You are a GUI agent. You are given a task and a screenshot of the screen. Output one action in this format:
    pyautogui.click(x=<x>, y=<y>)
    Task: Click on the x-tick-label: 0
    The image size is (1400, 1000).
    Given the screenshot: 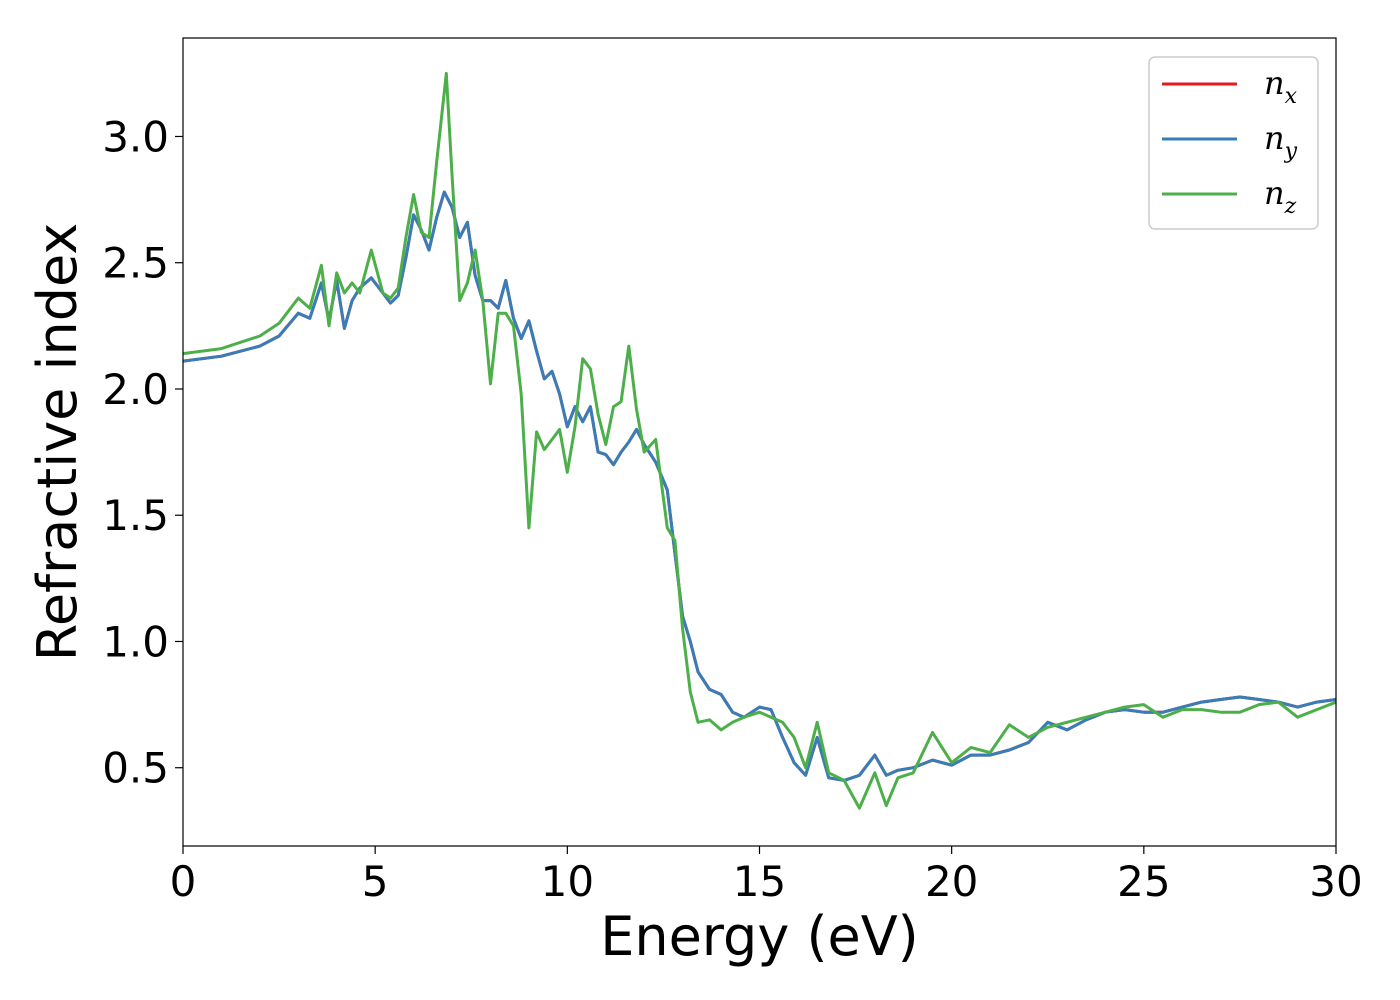 What is the action you would take?
    pyautogui.click(x=183, y=881)
    